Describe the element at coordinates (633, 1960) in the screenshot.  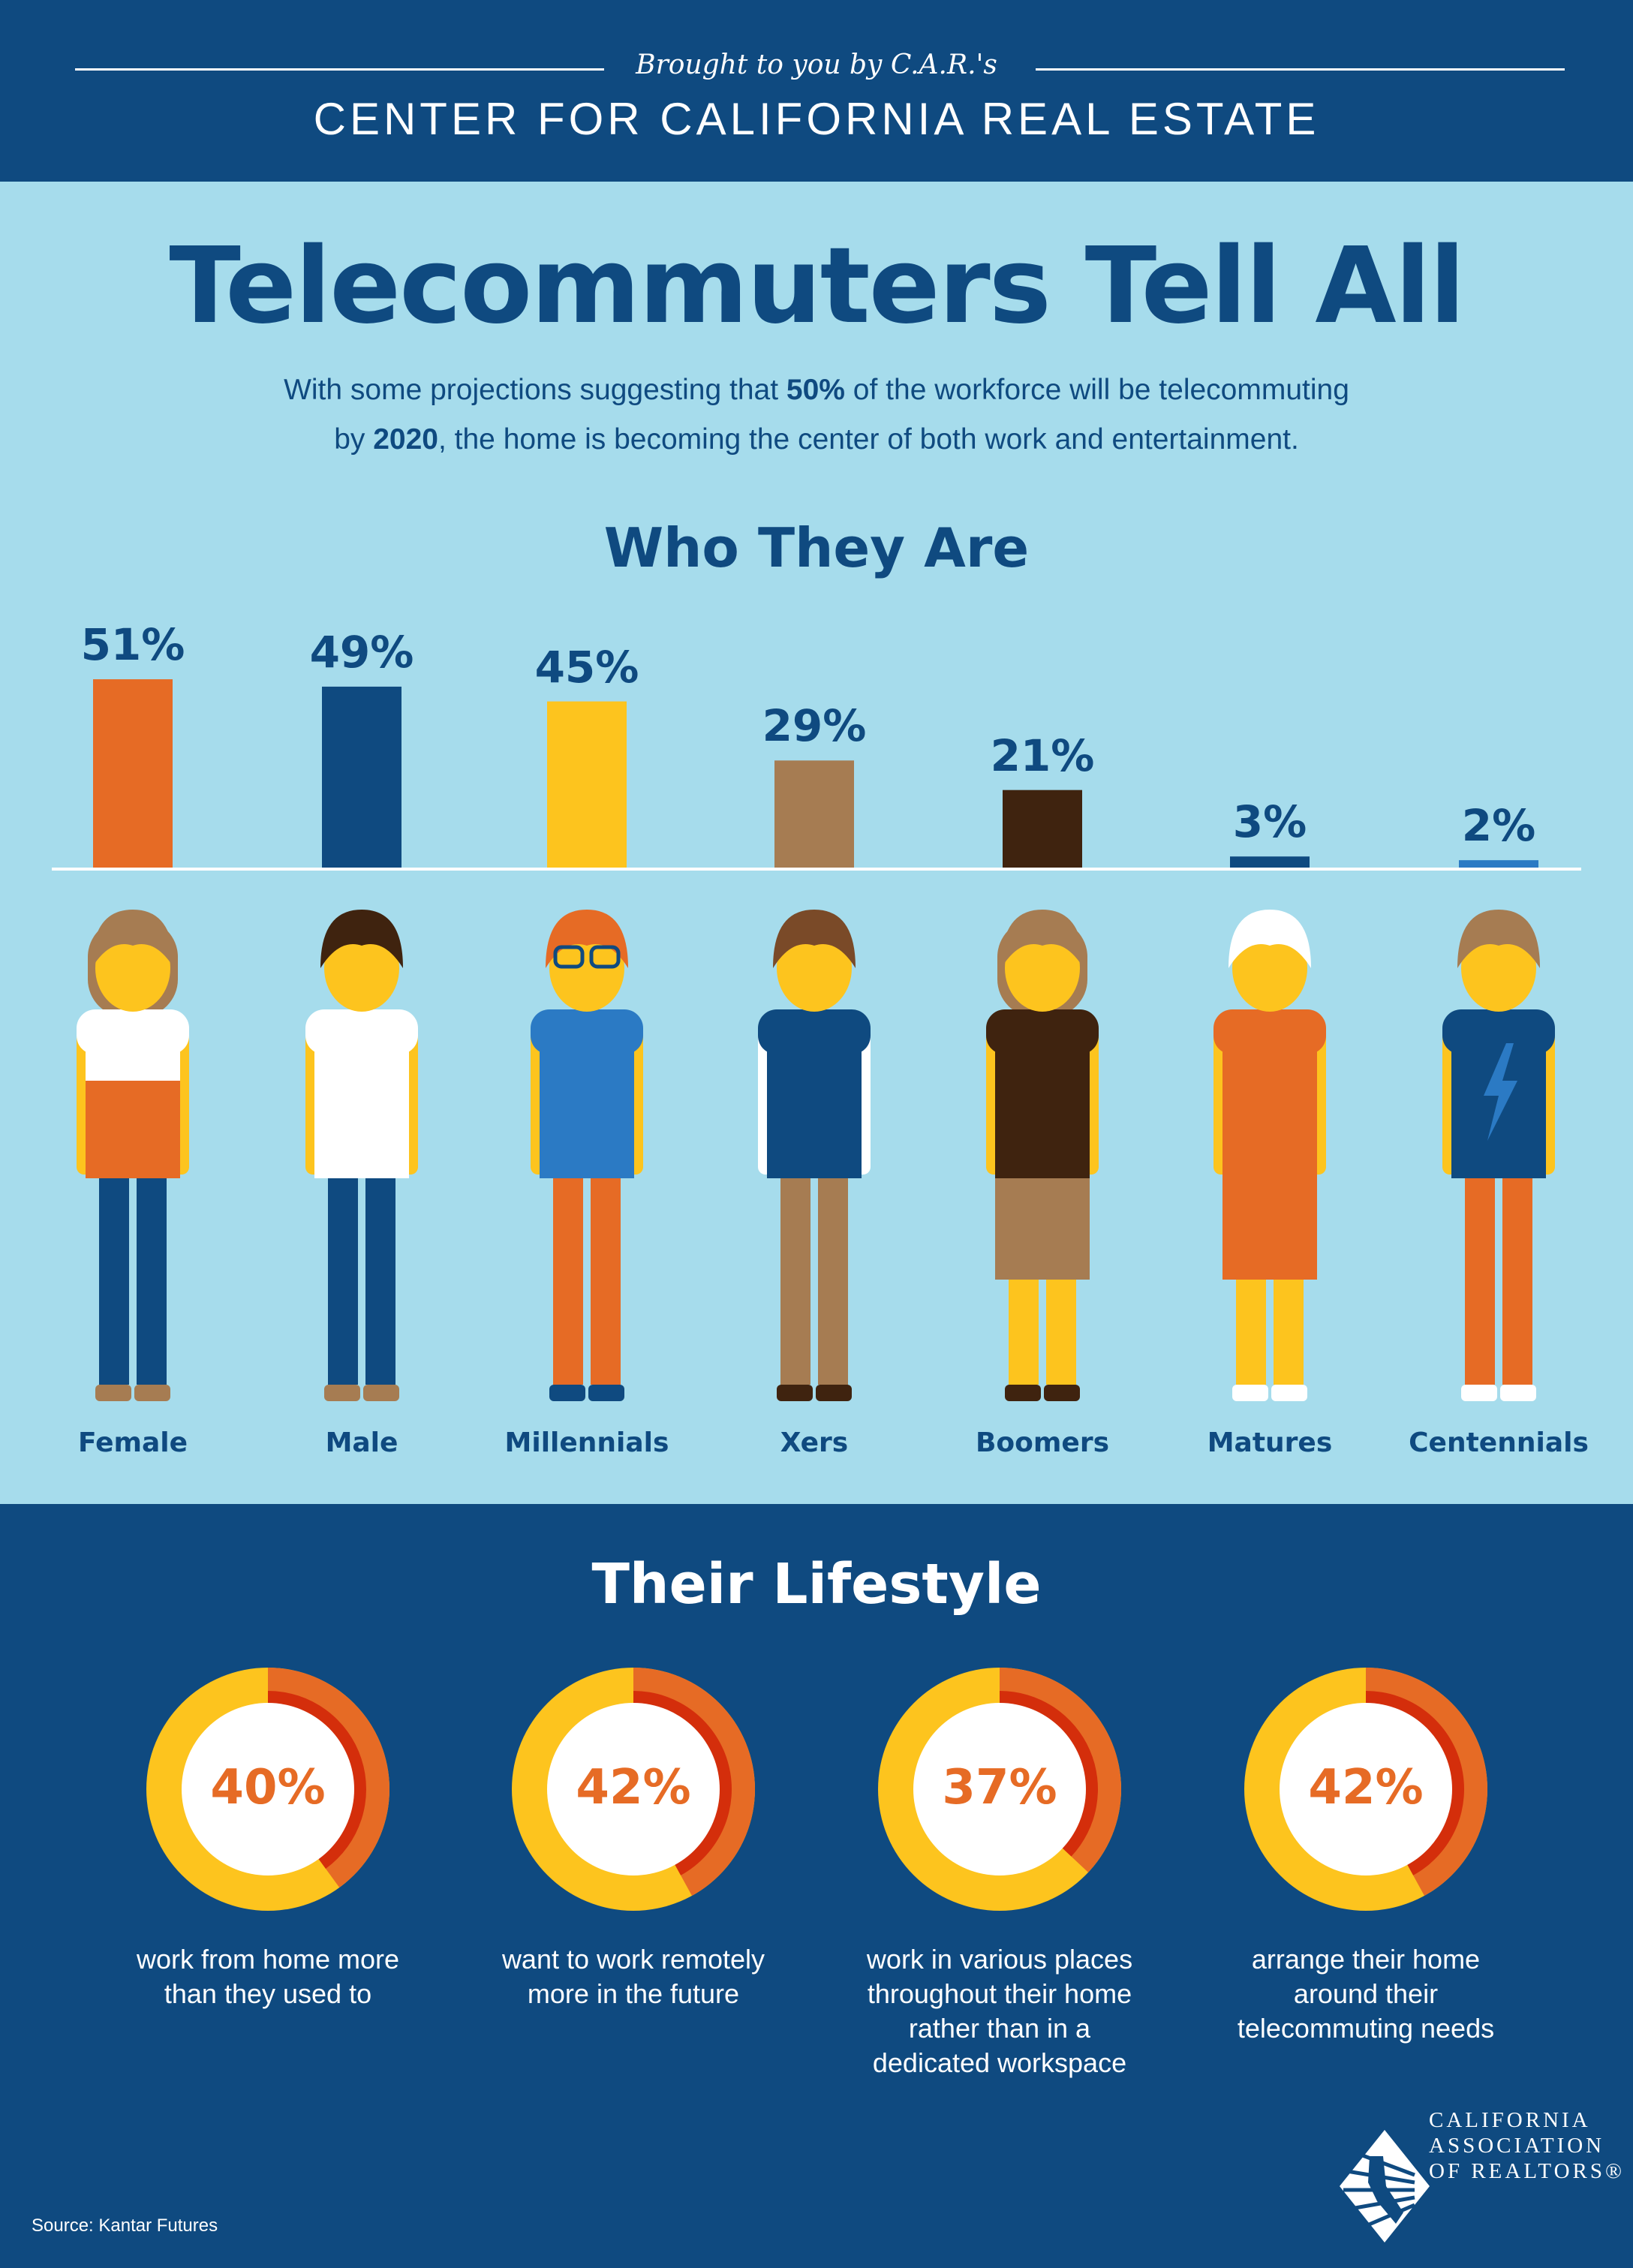
I see `description-line: want to work remotely` at that location.